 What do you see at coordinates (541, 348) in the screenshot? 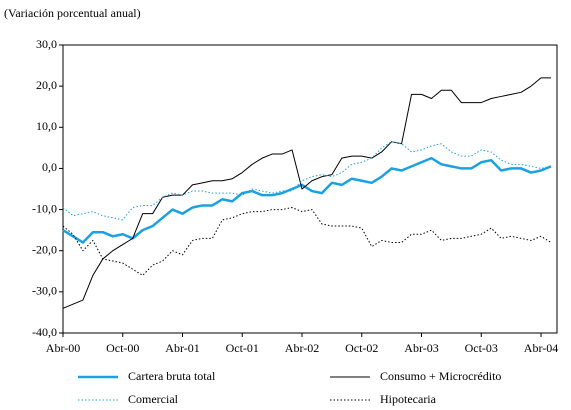
I see `x-tick-label: Abr-04` at bounding box center [541, 348].